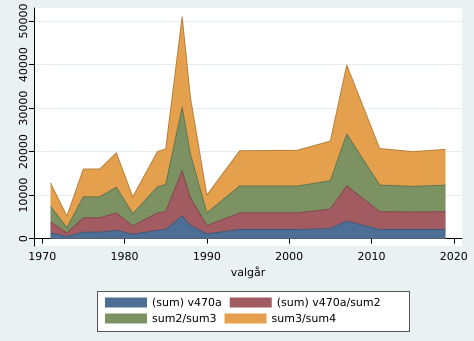 The width and height of the screenshot is (474, 341). What do you see at coordinates (454, 256) in the screenshot?
I see `x-tick-label: 2020` at bounding box center [454, 256].